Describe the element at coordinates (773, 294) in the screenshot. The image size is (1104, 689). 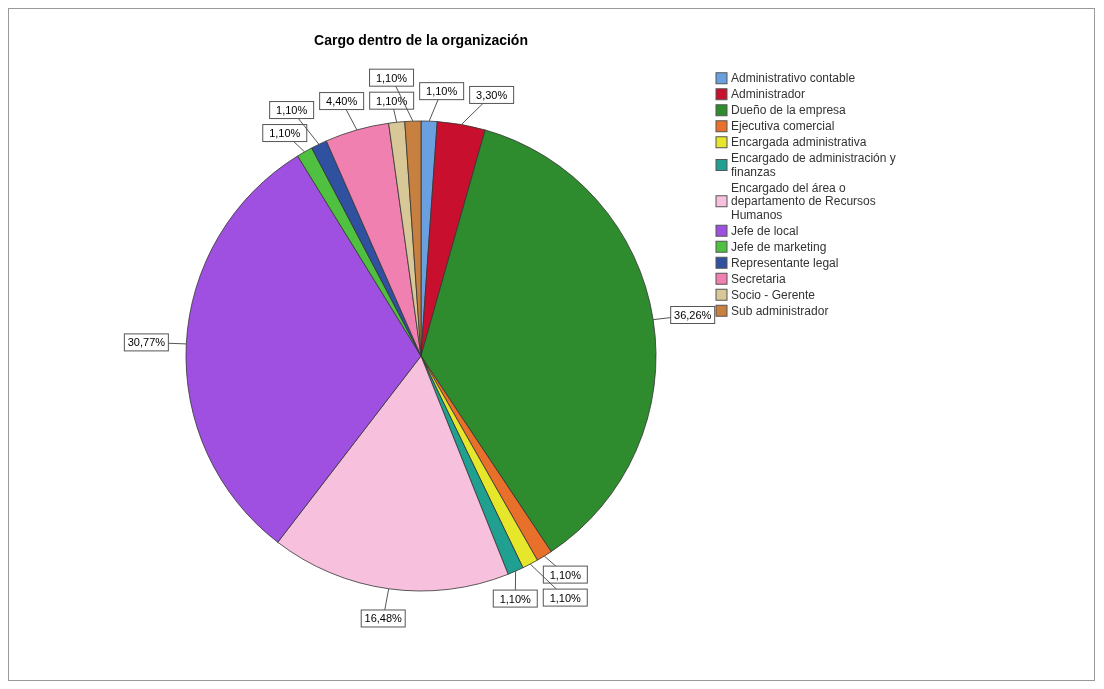
I see `legend-label: Socio - Gerente` at that location.